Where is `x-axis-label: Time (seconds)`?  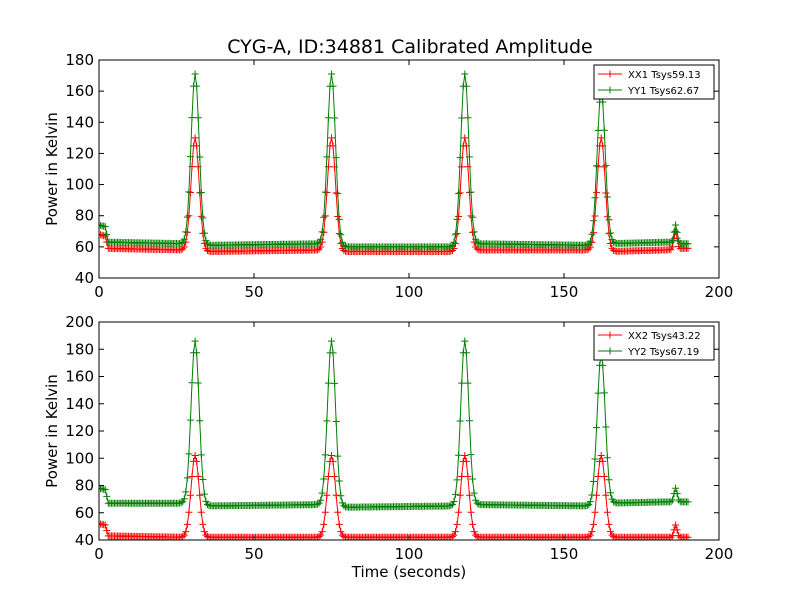
x-axis-label: Time (seconds) is located at coordinates (409, 572).